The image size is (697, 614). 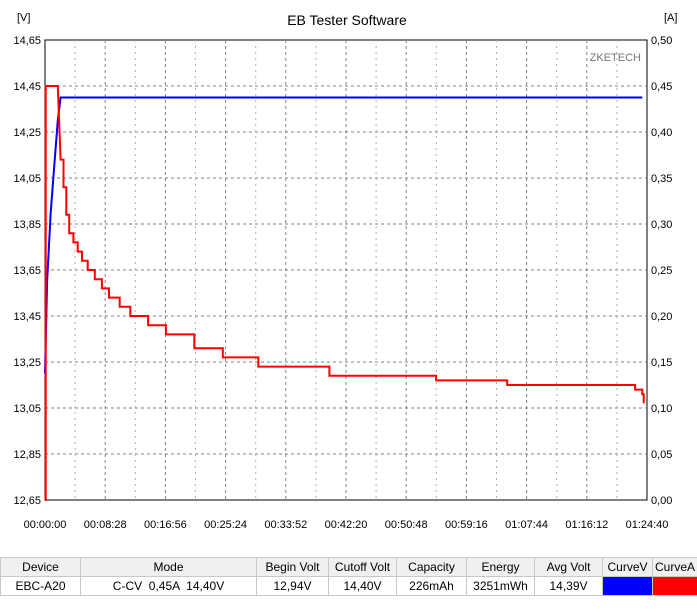 I want to click on y-left-tick-label: 14,25, so click(x=27, y=133).